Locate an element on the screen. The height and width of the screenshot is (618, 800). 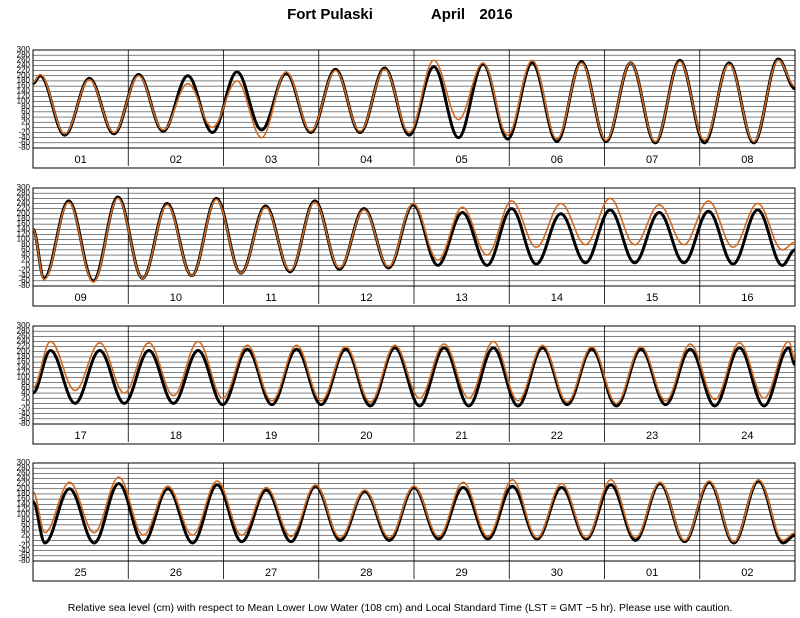
day-label: 10 is located at coordinates (176, 298).